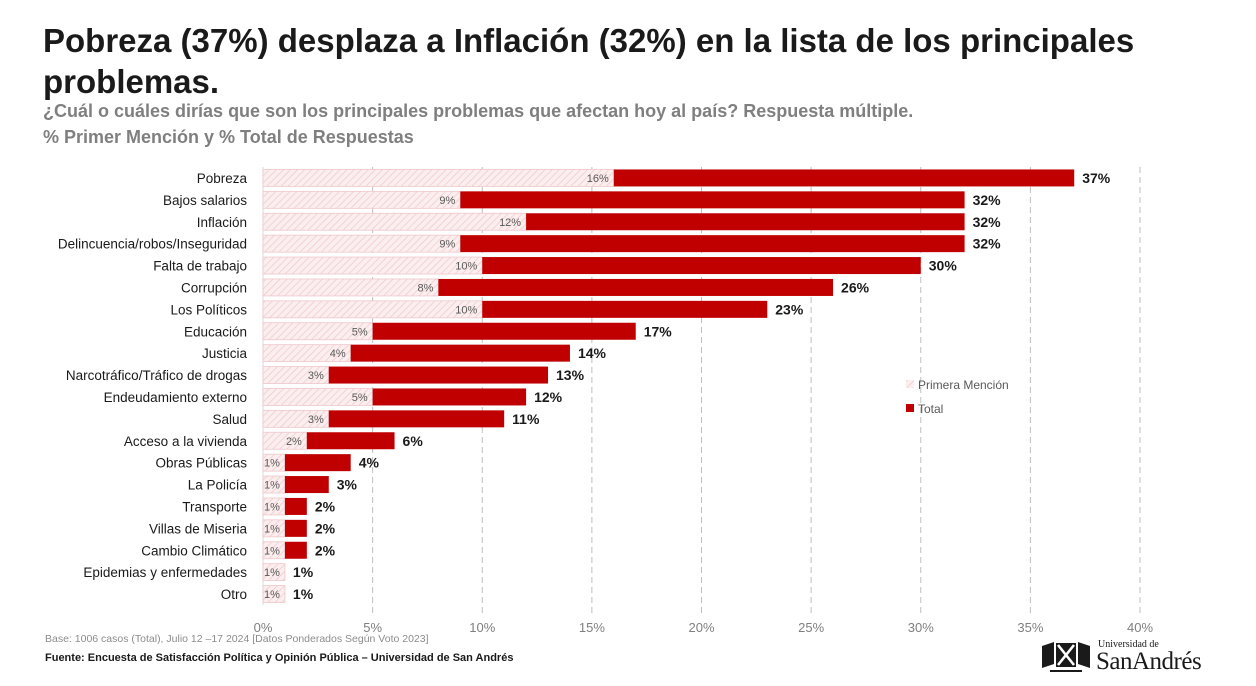  Describe the element at coordinates (229, 419) in the screenshot. I see `category-label: Salud` at that location.